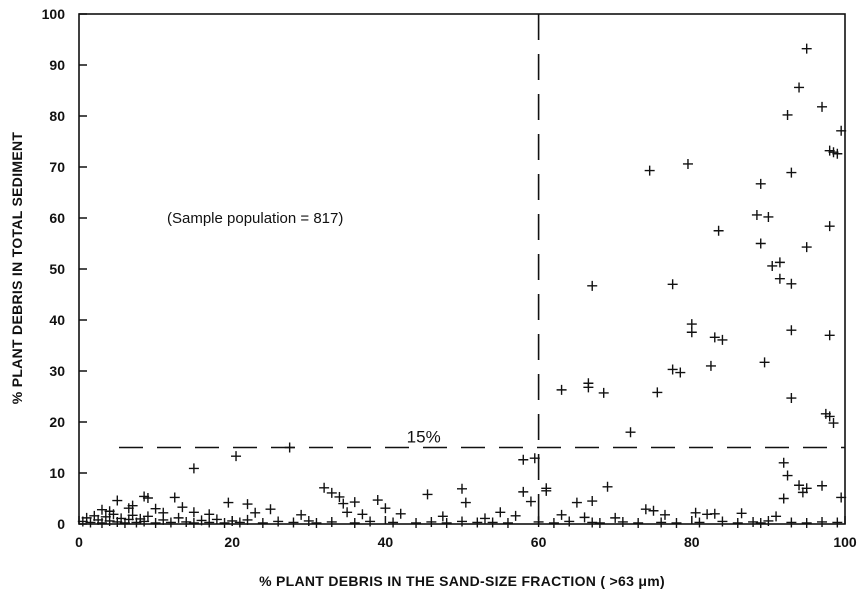 The height and width of the screenshot is (593, 860). Describe the element at coordinates (255, 218) in the screenshot. I see `sample-population-annotation: (Sample population = 817)` at that location.